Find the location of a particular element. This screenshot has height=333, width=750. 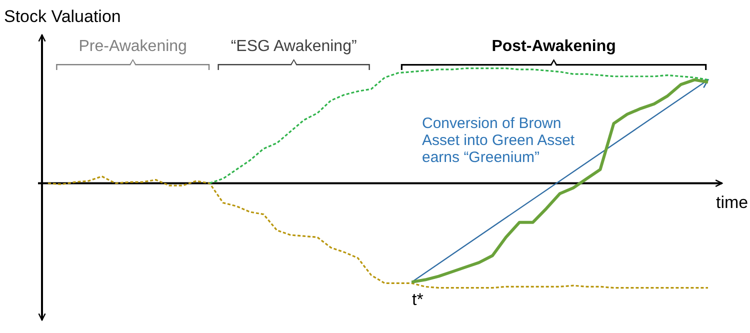

text: “ESG Awakening” is located at coordinates (293, 46).